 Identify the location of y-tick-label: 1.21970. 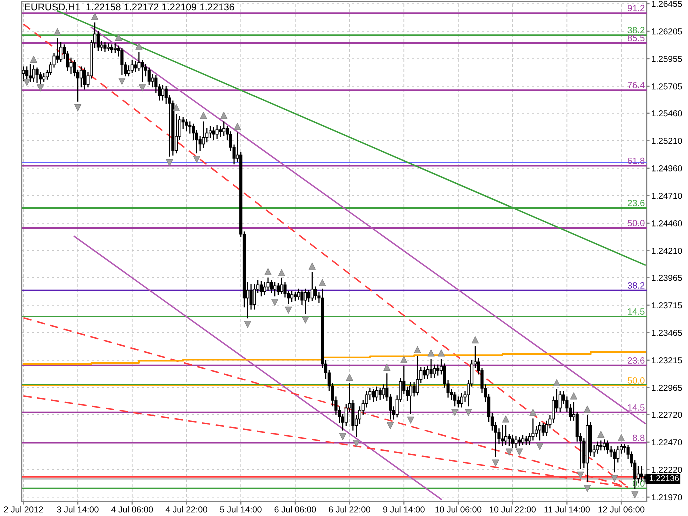
(667, 497).